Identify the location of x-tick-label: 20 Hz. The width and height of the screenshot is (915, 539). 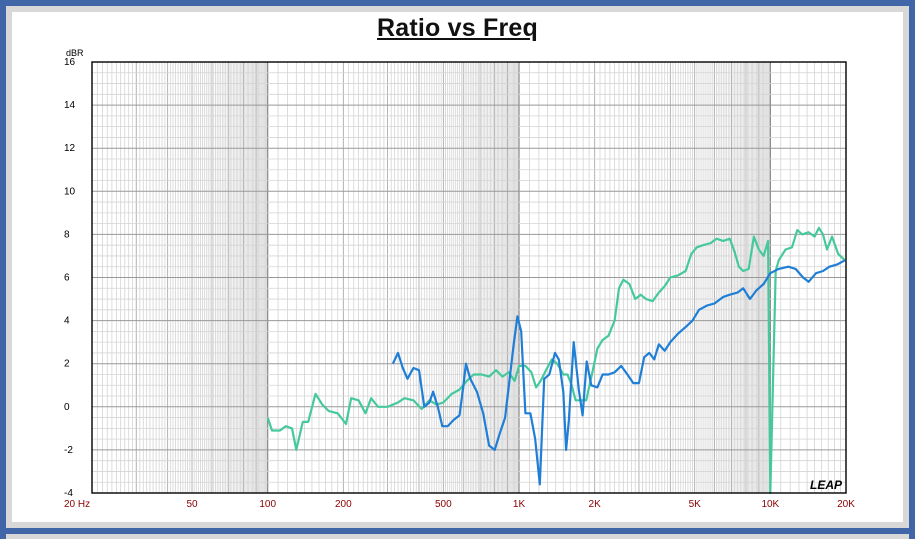
(77, 504).